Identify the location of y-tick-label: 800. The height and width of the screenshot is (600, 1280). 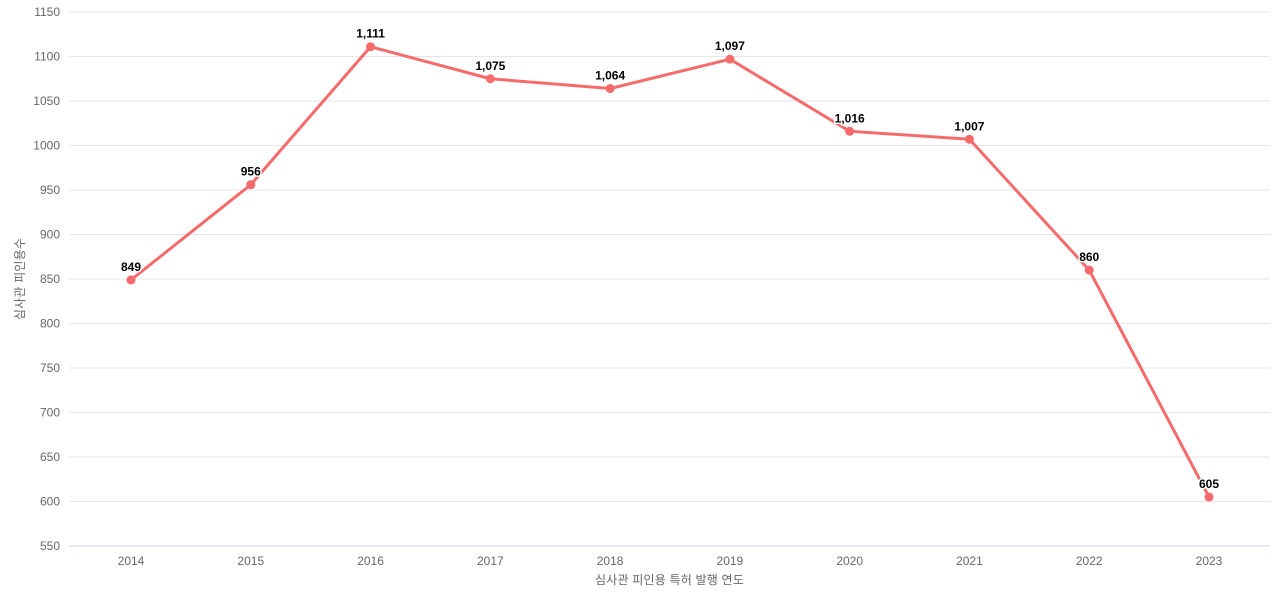
(50, 324).